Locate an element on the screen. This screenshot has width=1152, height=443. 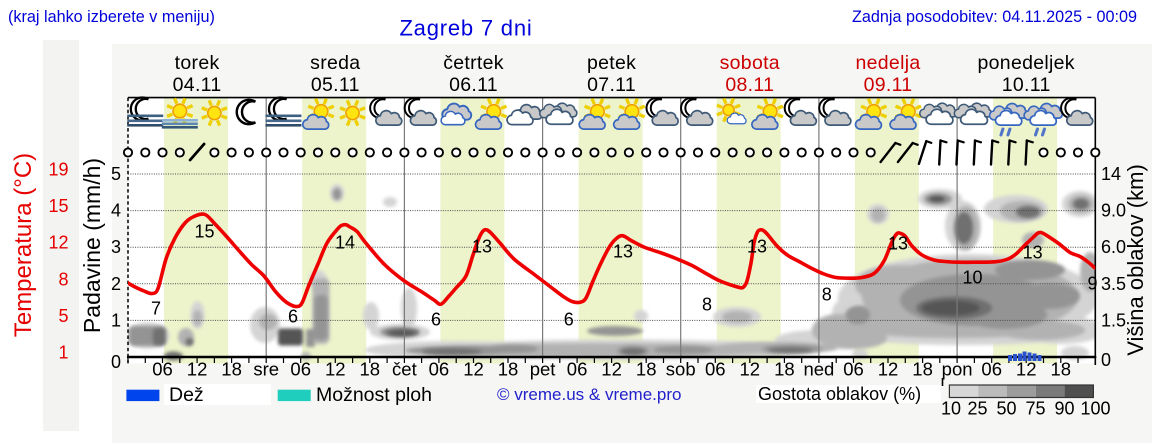
svg-text: torek is located at coordinates (197, 63).